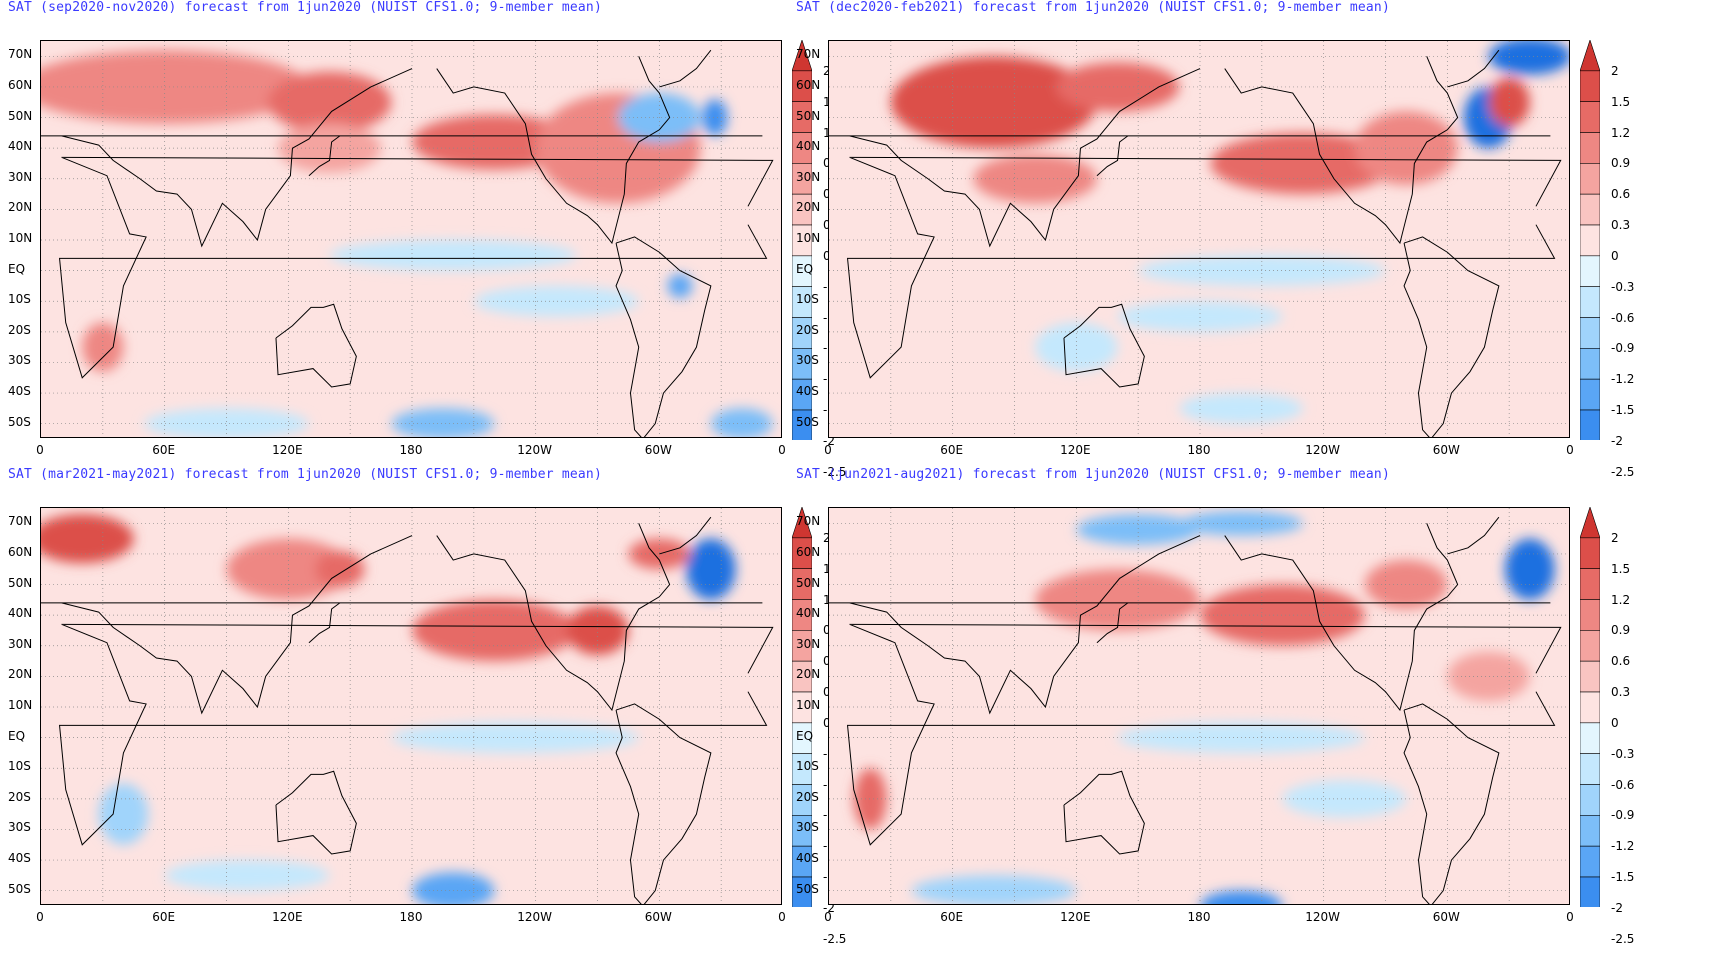 This screenshot has width=1711, height=964. I want to click on colorbar, so click(1590, 240).